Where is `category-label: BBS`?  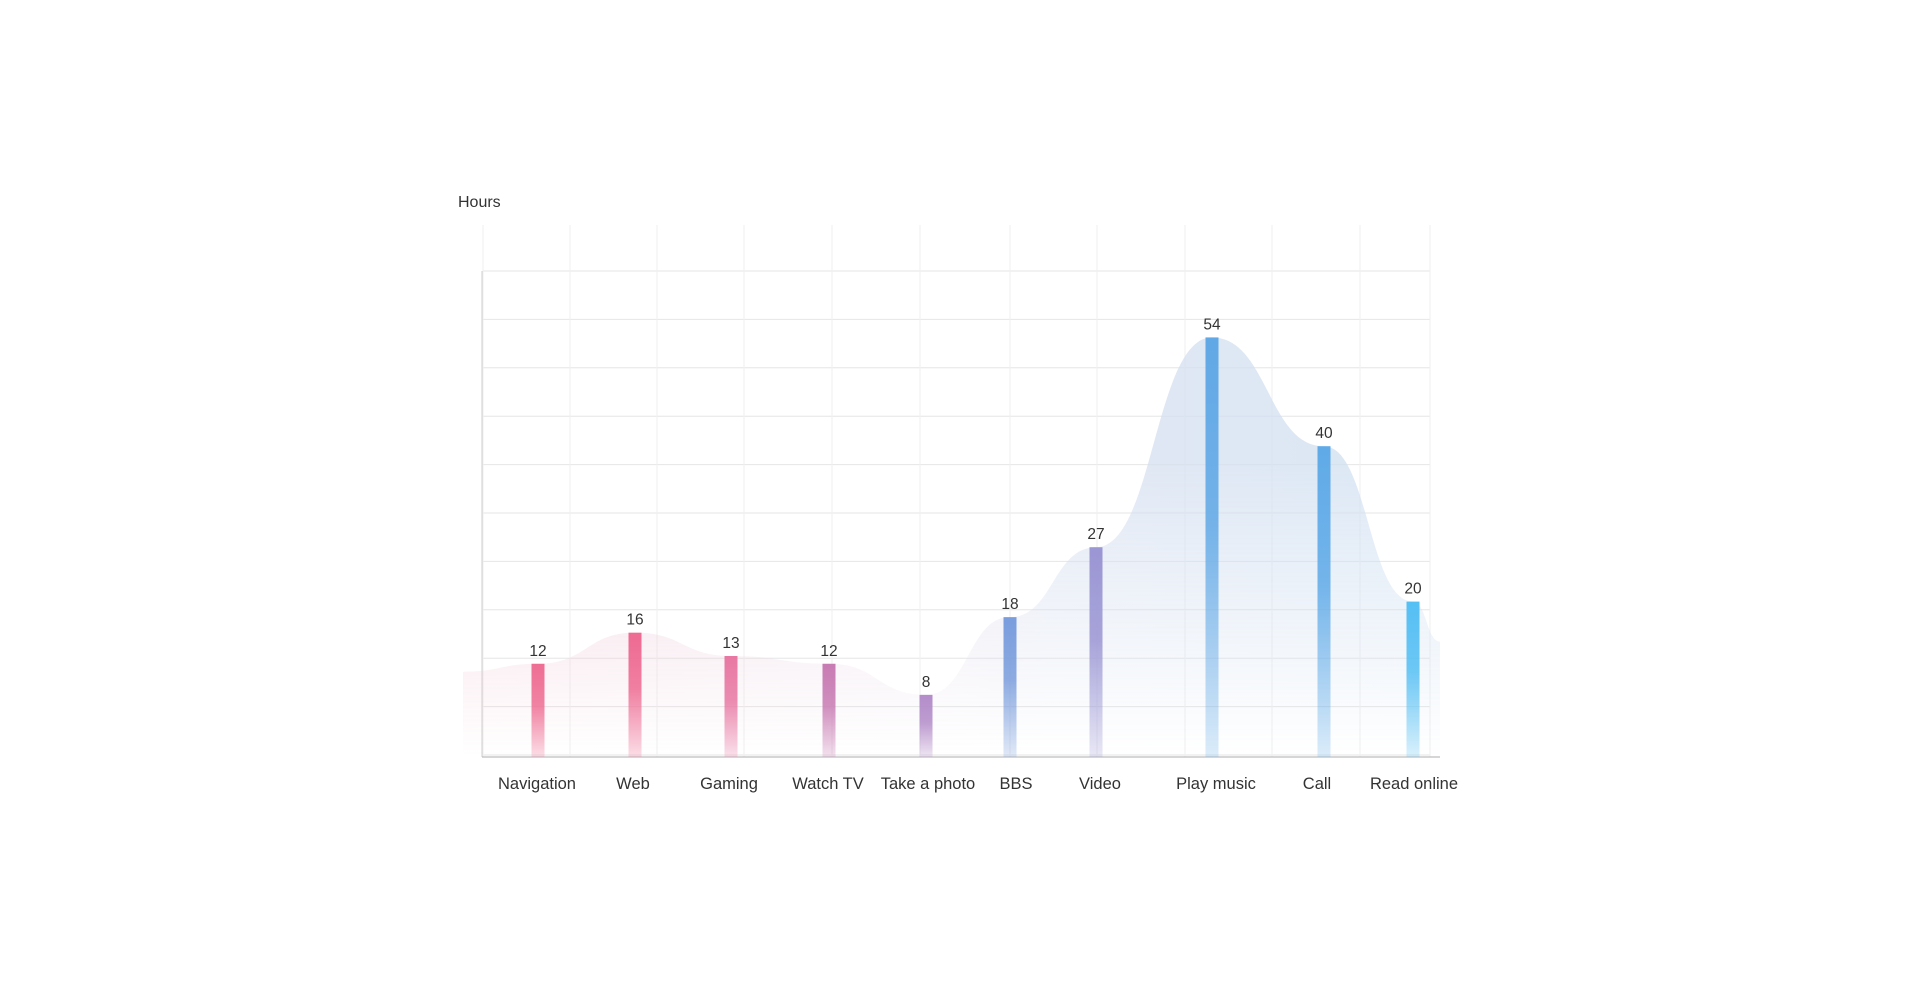 category-label: BBS is located at coordinates (1015, 784).